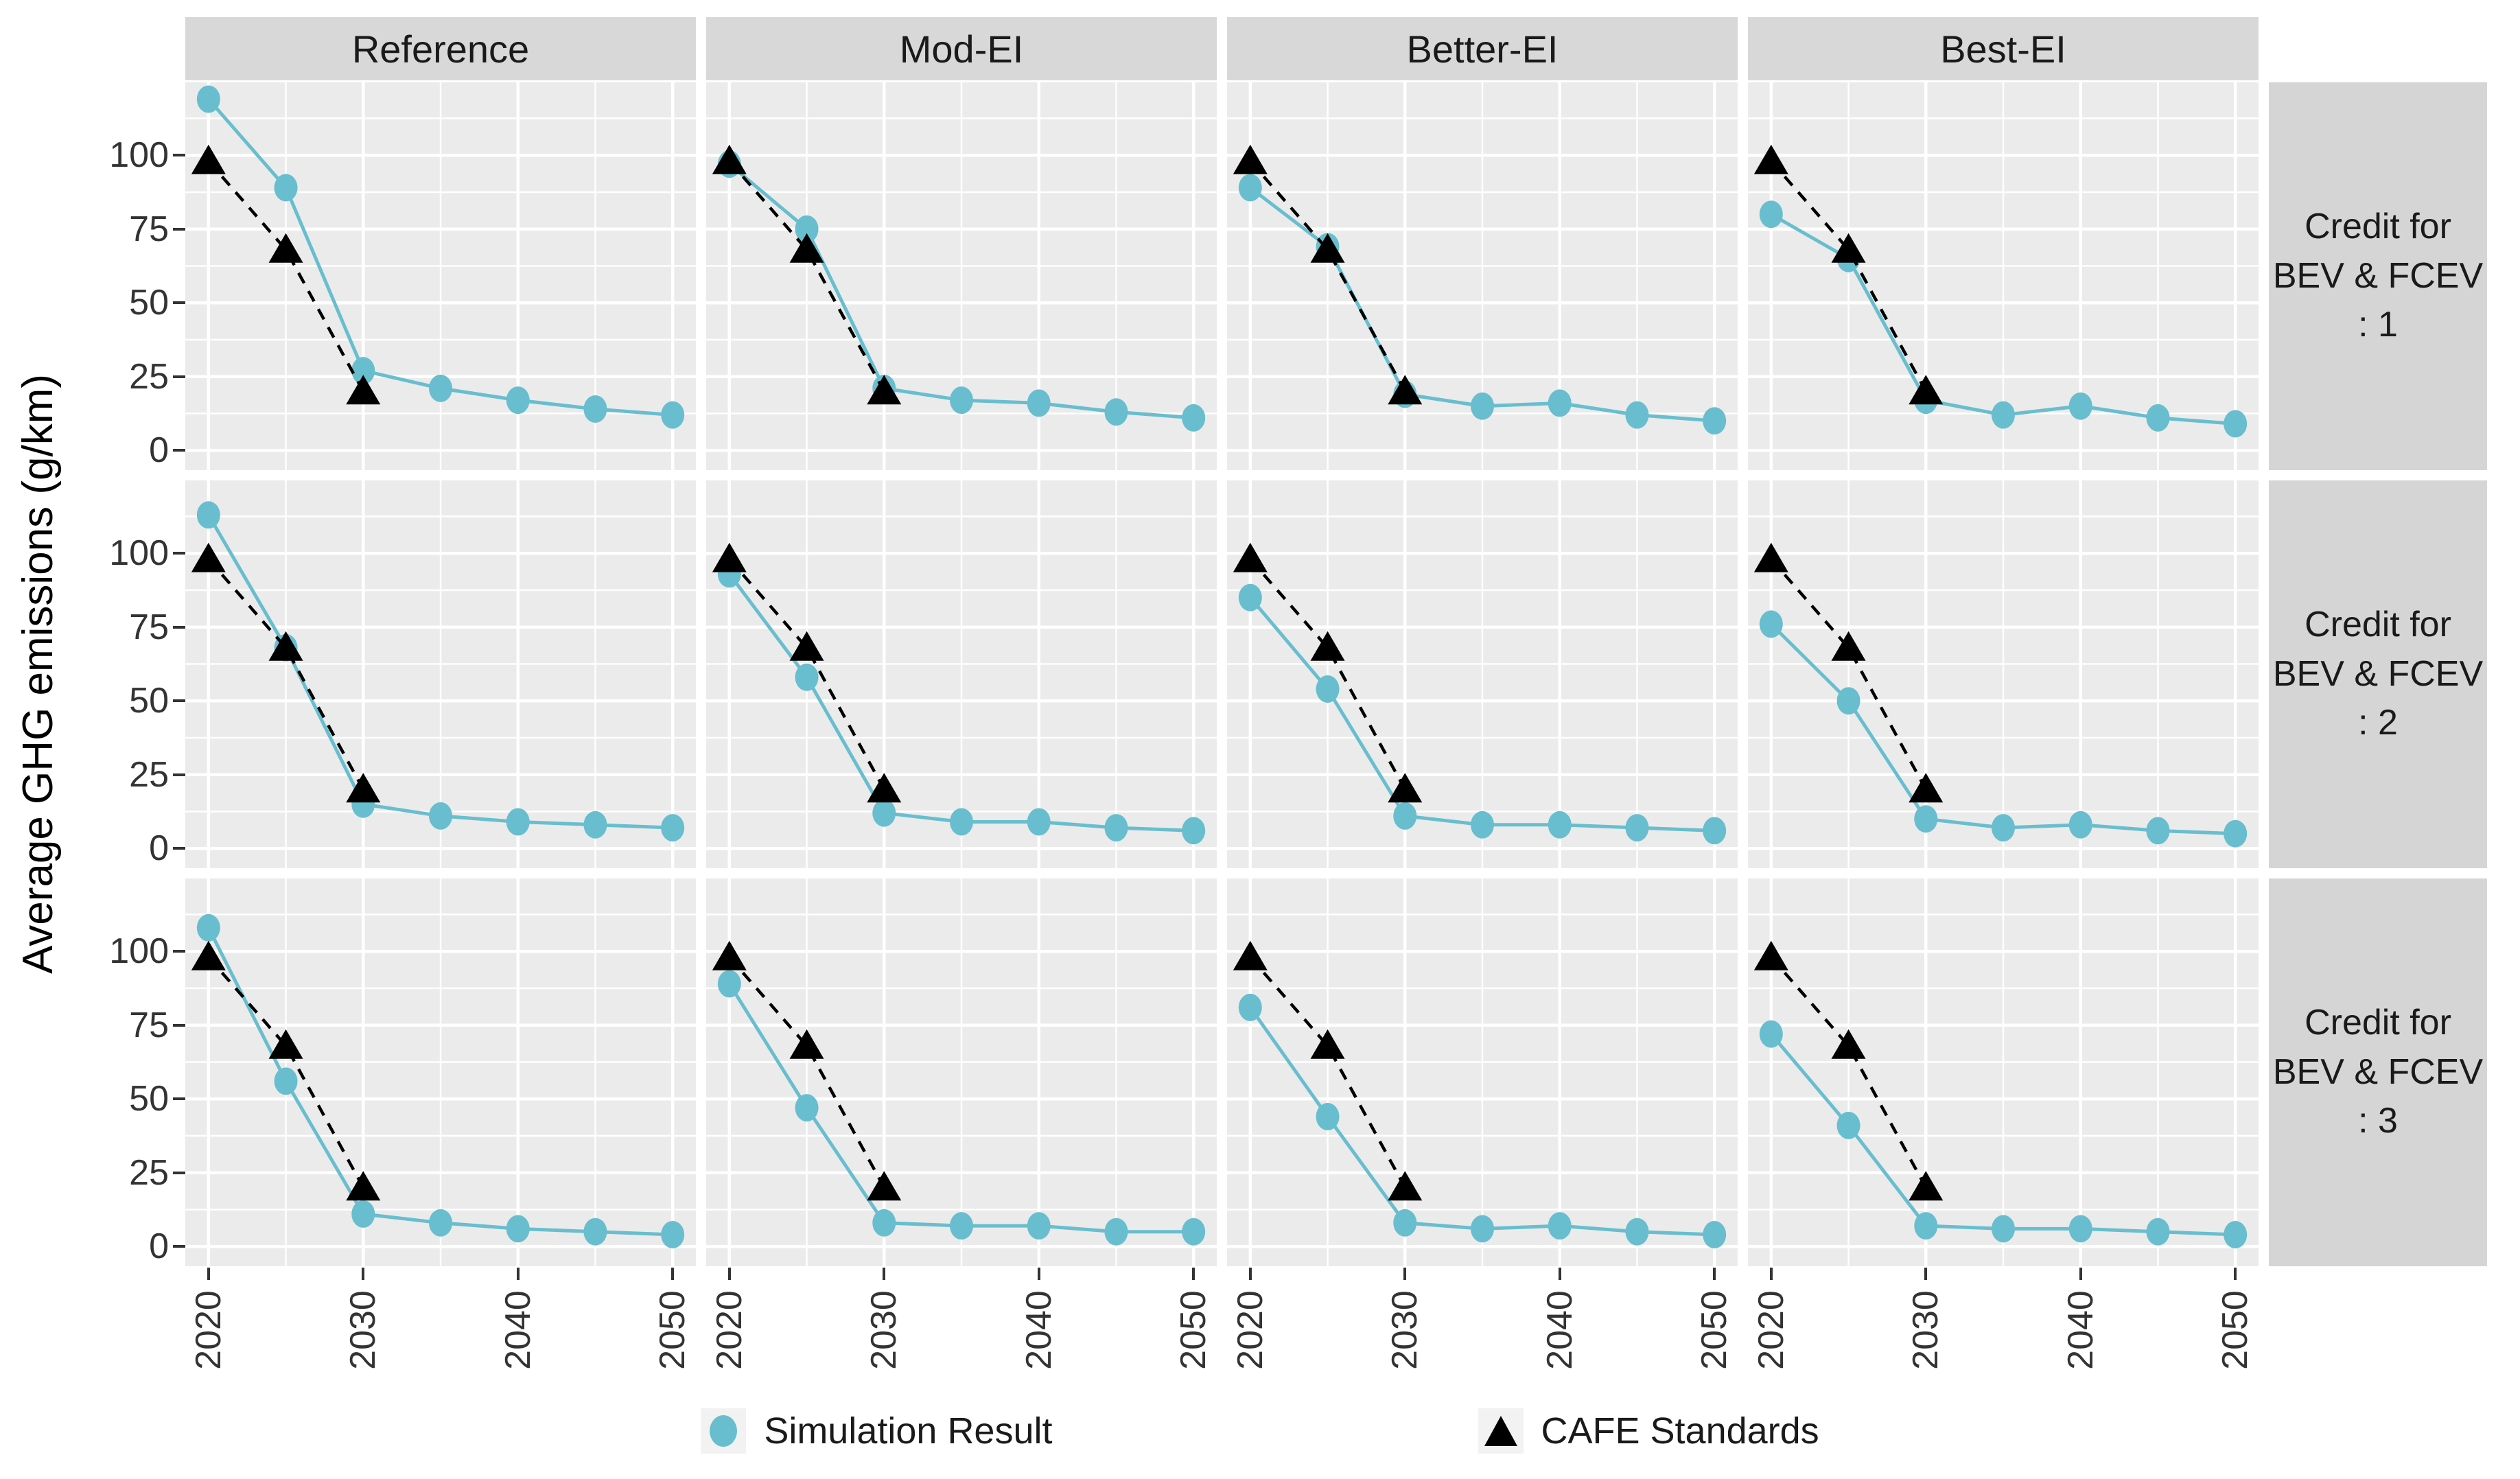 This screenshot has height=1479, width=2520. What do you see at coordinates (908, 1431) in the screenshot?
I see `legend-label-simulation-result: Simulation Result` at bounding box center [908, 1431].